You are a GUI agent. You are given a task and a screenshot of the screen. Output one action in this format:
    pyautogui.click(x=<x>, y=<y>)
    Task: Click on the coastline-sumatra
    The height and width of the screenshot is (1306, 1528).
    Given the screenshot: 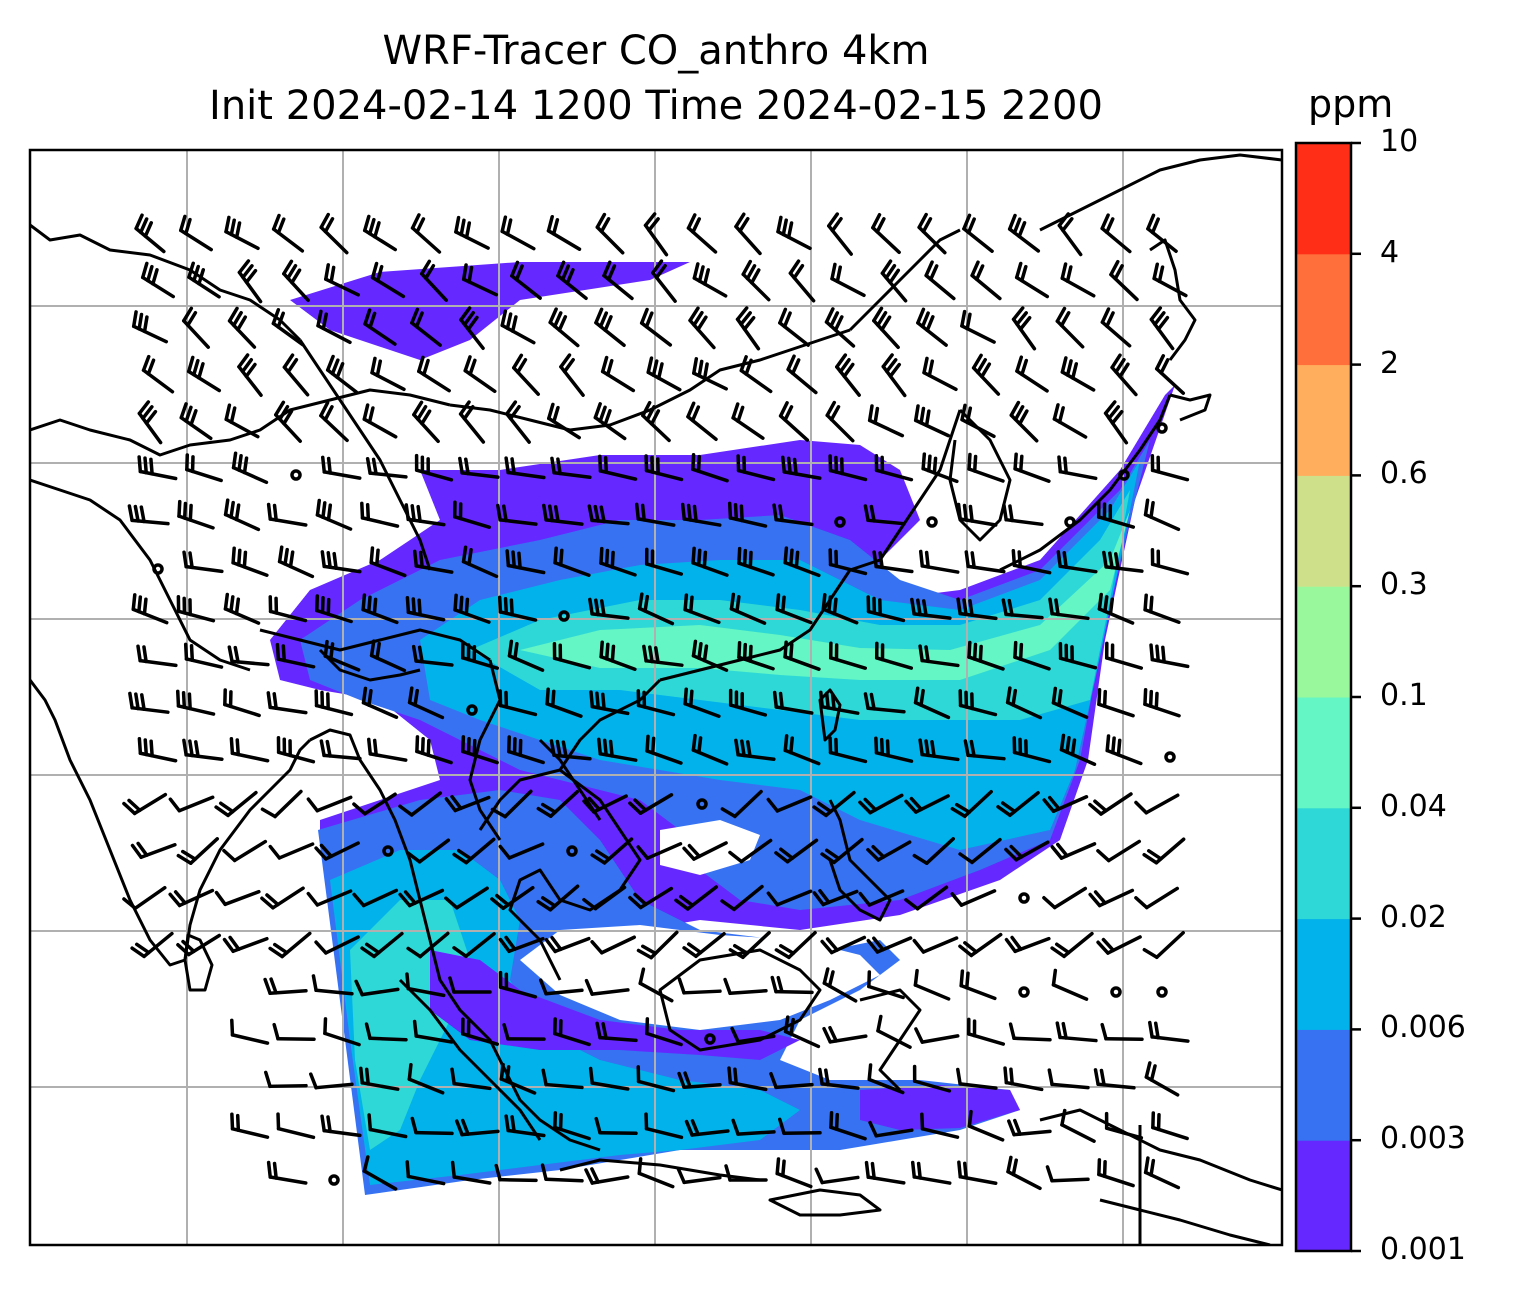 What is the action you would take?
    pyautogui.click(x=470, y=1059)
    